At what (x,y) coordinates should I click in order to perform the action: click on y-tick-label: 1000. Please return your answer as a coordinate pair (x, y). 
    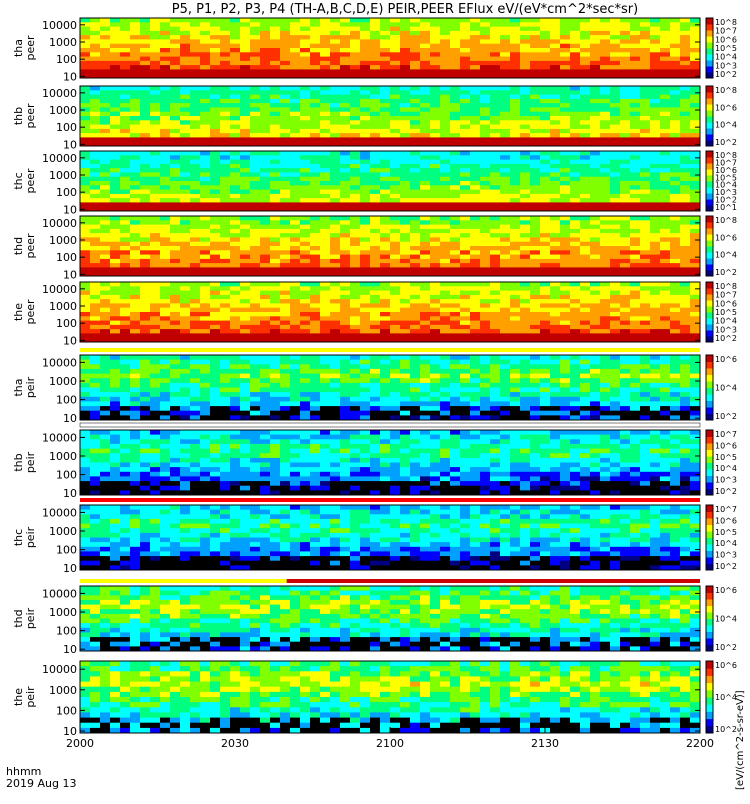
    Looking at the image, I should click on (63, 306).